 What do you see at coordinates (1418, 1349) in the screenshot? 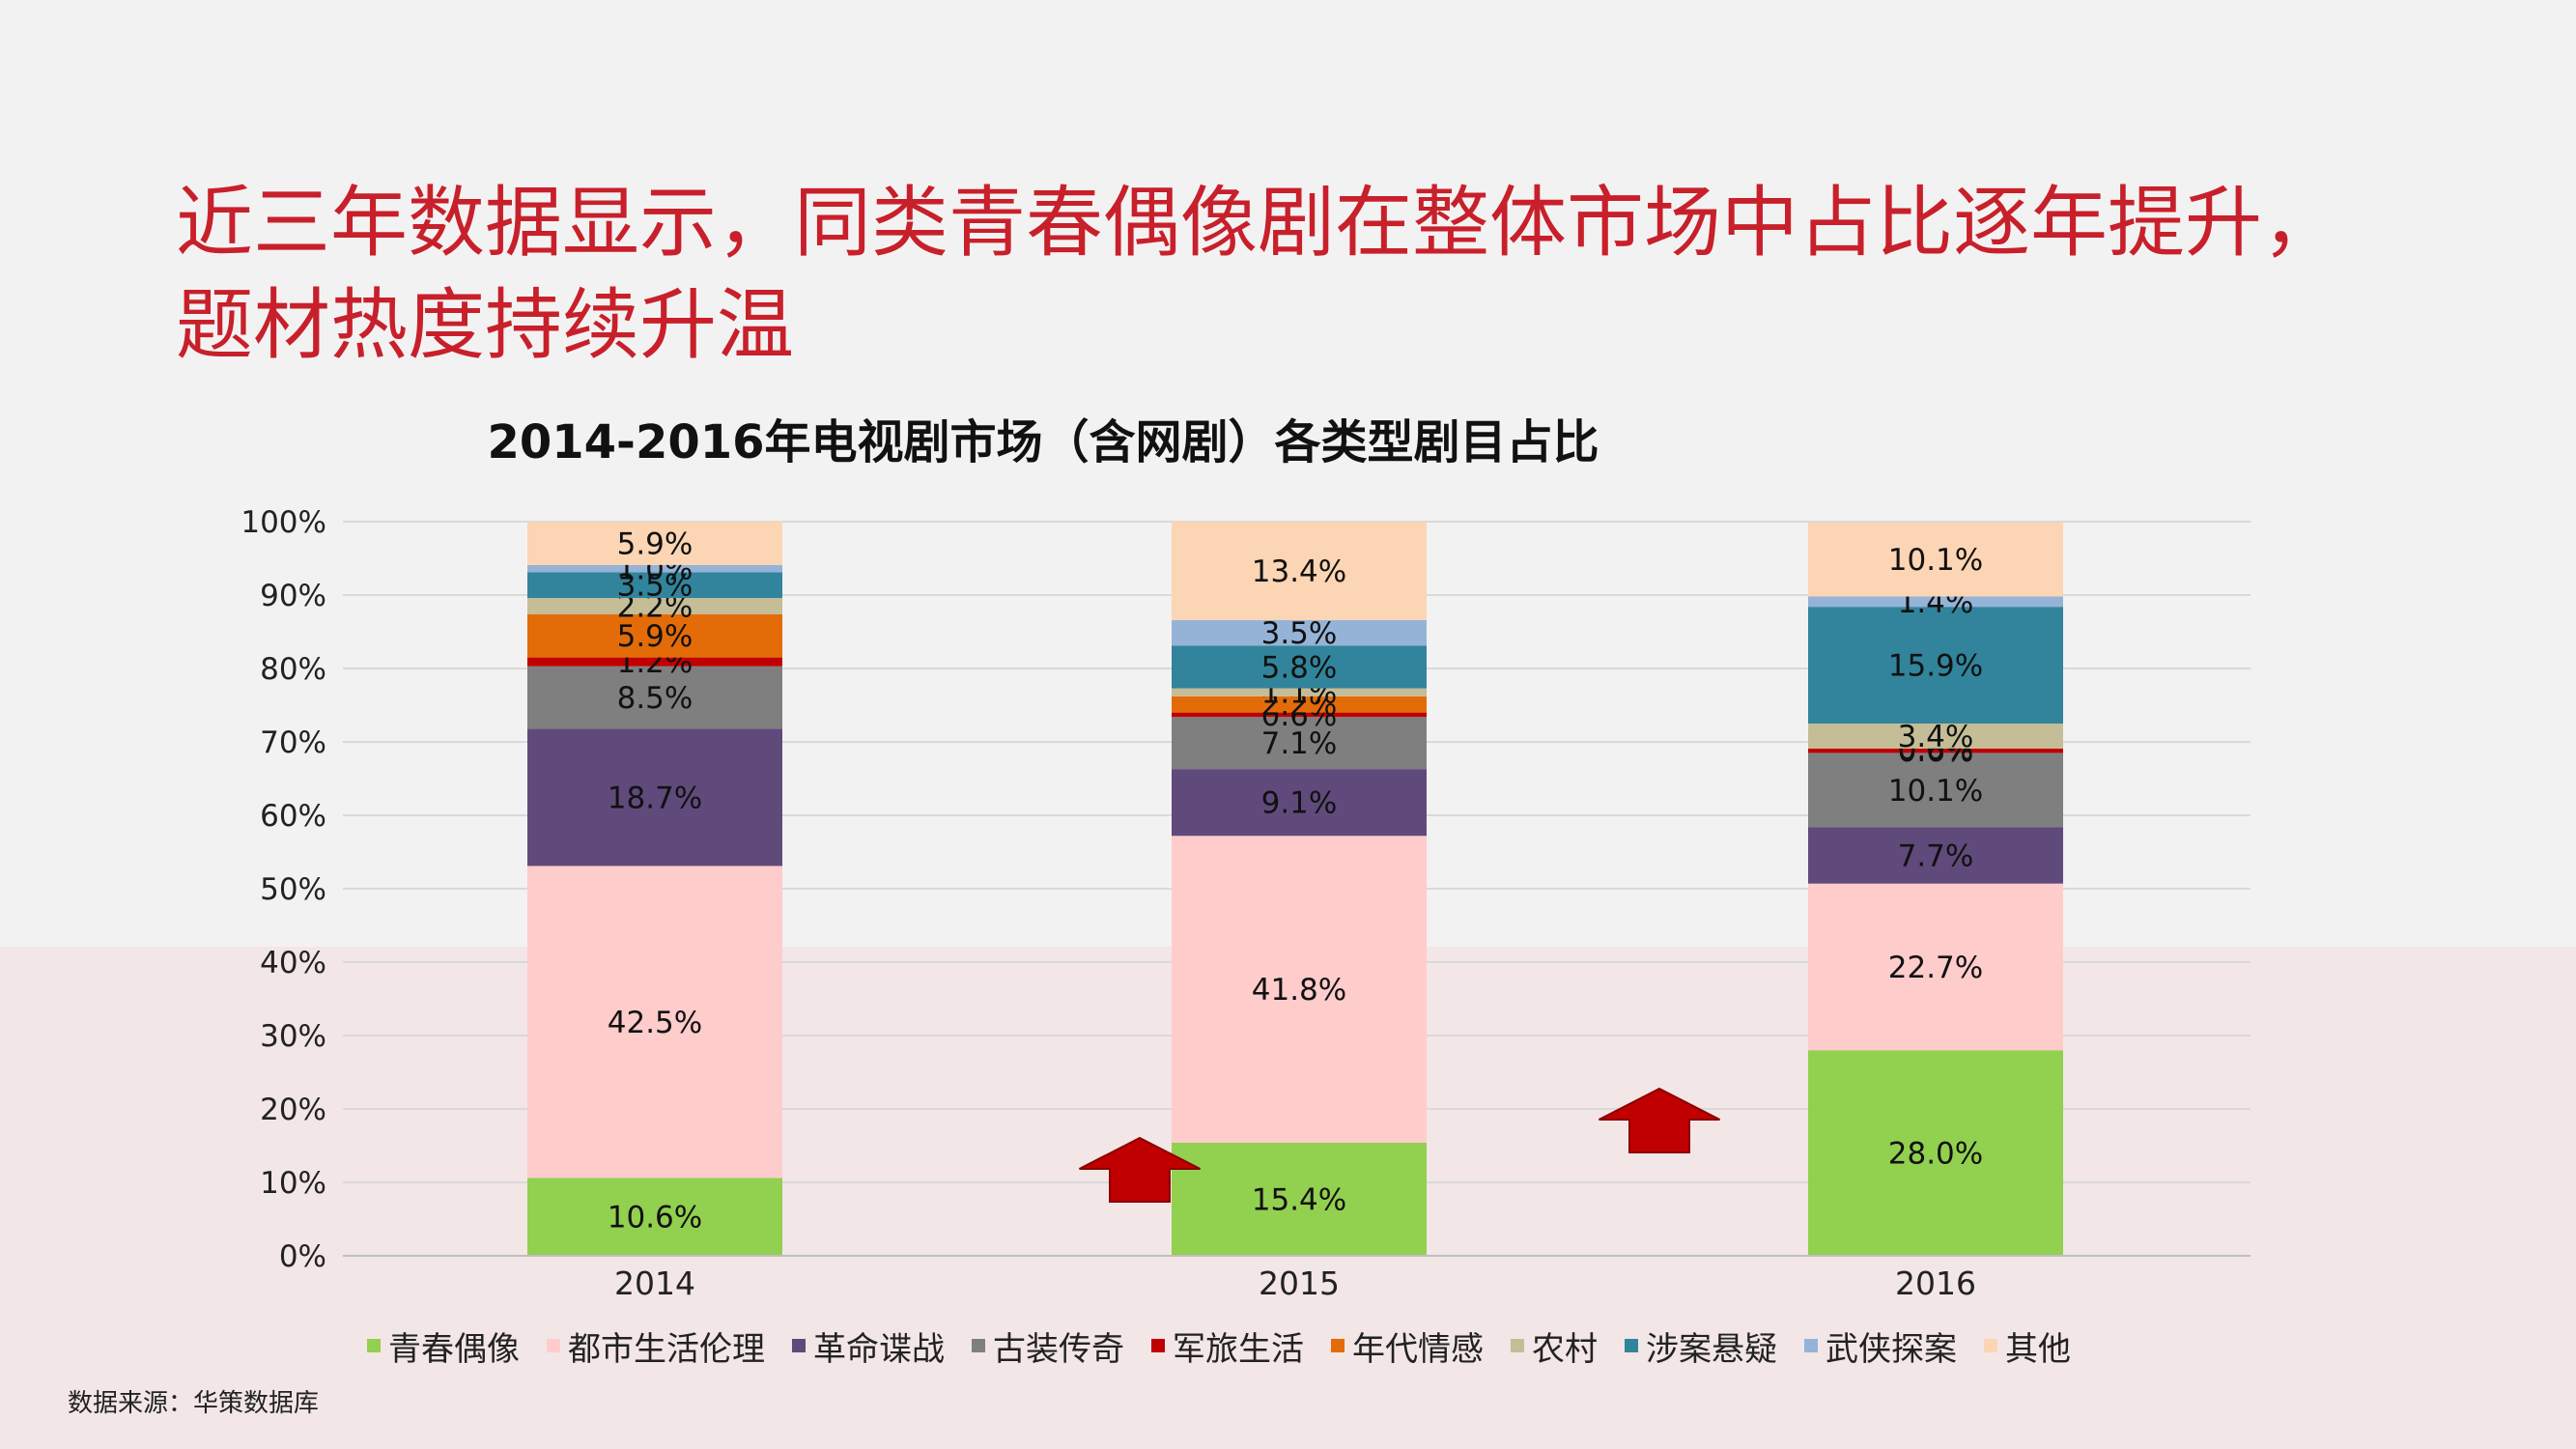
I see `legend-label: 年代情感` at bounding box center [1418, 1349].